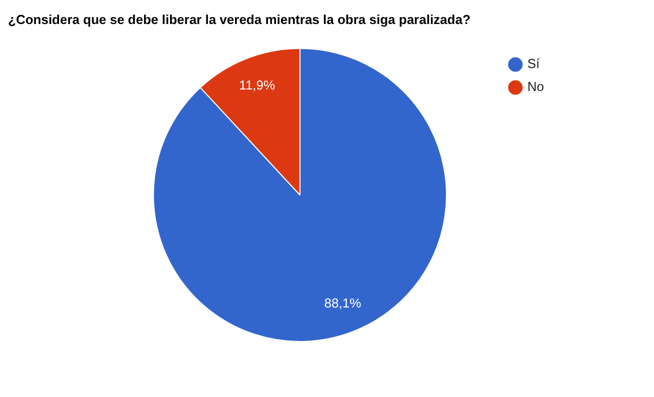 This screenshot has height=397, width=654. I want to click on chart-title: ¿Considera que se debe liberar la vereda mientras la obra siga paralizada?, so click(239, 20).